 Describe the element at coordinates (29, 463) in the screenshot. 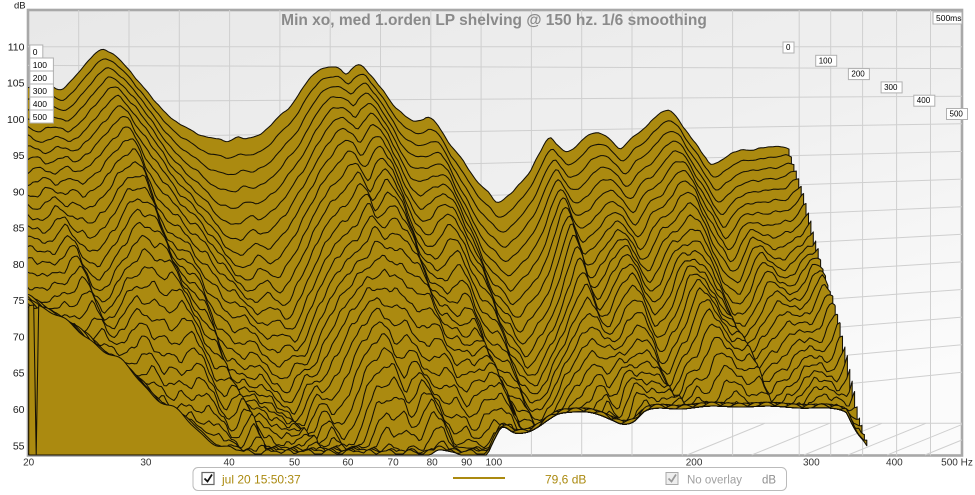

I see `svg-text: 20` at that location.